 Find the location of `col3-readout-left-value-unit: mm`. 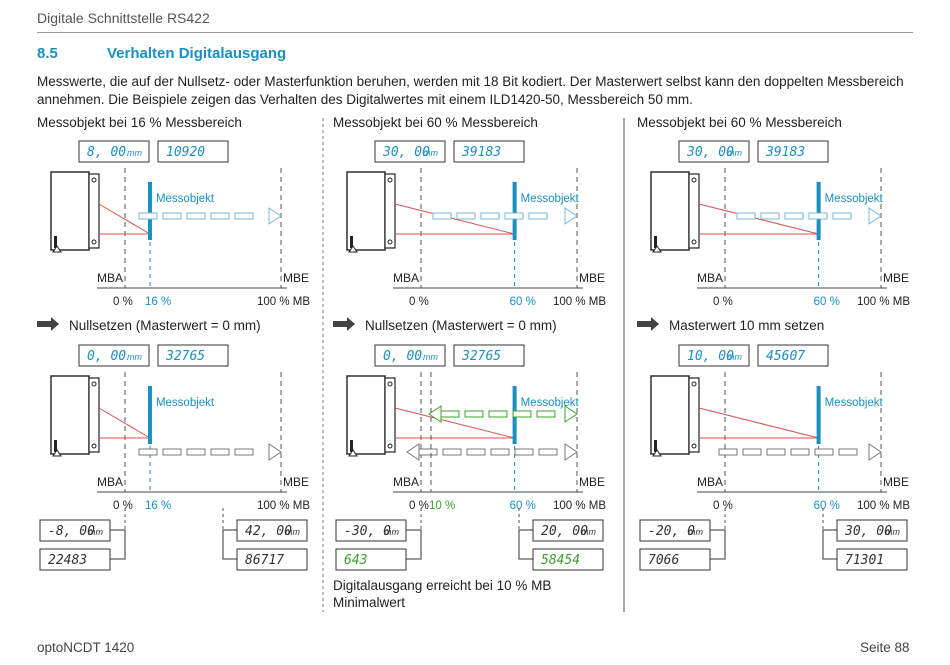

col3-readout-left-value-unit: mm is located at coordinates (695, 532).